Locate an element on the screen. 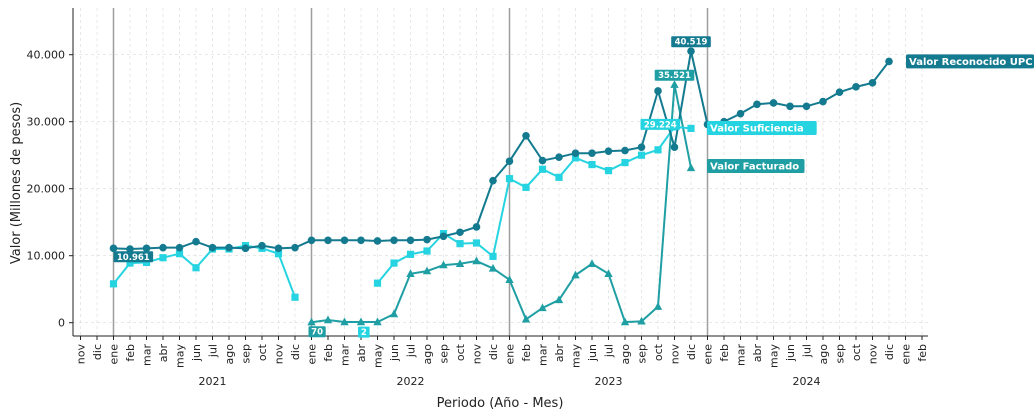 The image size is (1034, 412). series-line is located at coordinates (534, 204).